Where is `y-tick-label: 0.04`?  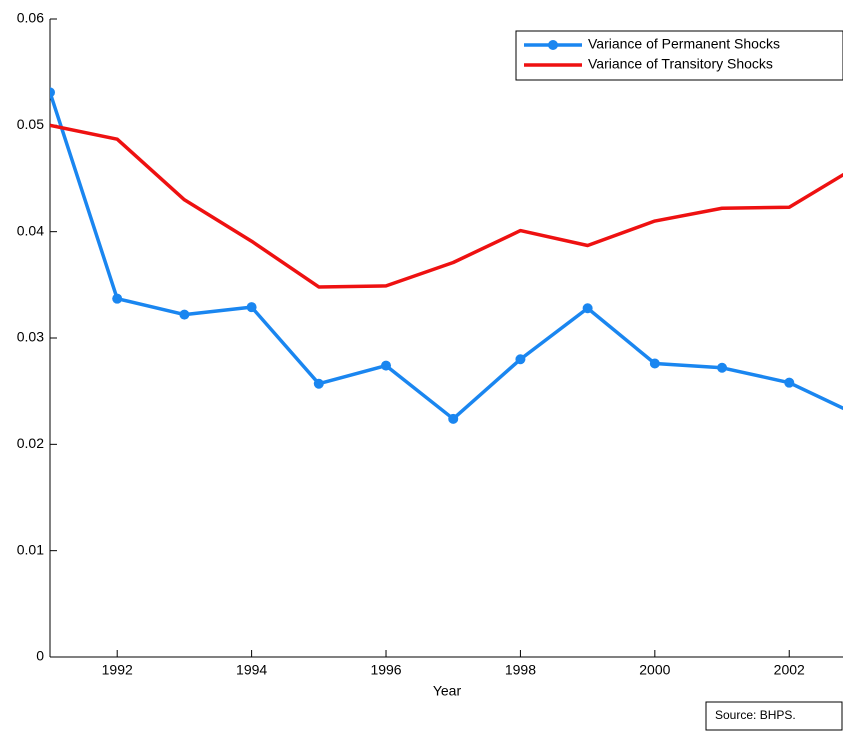 y-tick-label: 0.04 is located at coordinates (30, 230).